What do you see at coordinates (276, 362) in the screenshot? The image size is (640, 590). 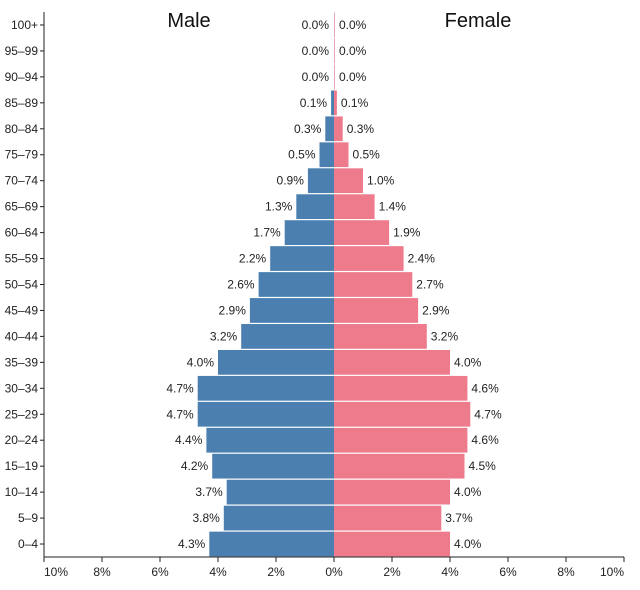 I see `male-bar-35–39` at bounding box center [276, 362].